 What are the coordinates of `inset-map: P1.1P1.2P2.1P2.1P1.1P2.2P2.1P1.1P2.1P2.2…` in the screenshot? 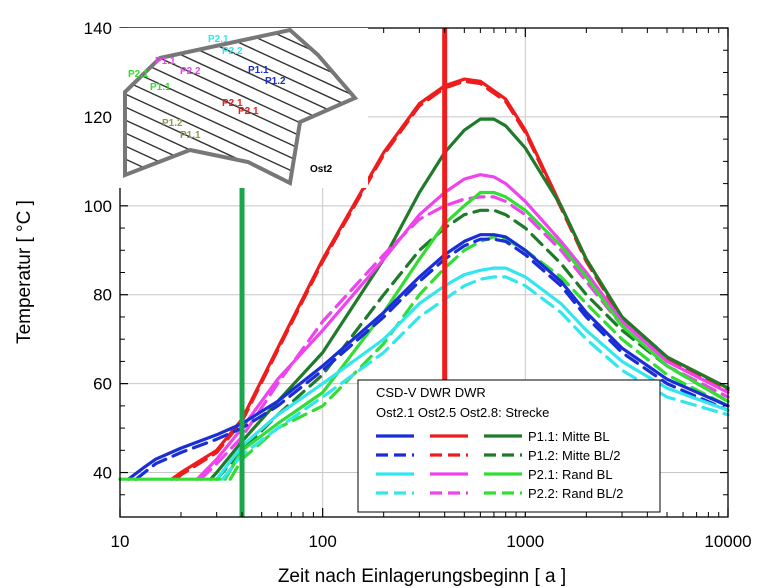 It's located at (243, 107).